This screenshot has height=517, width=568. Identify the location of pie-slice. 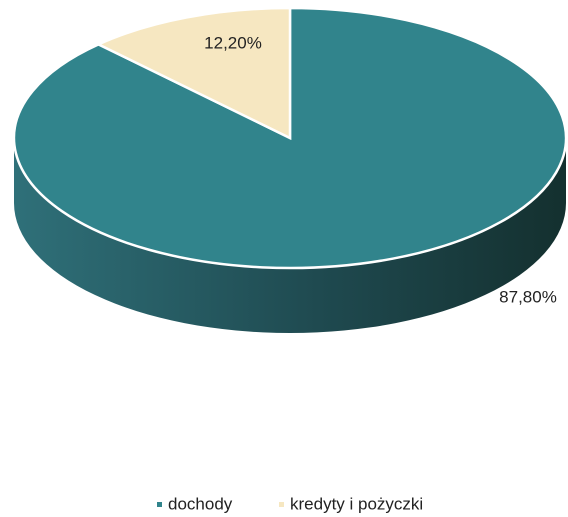
(193, 73).